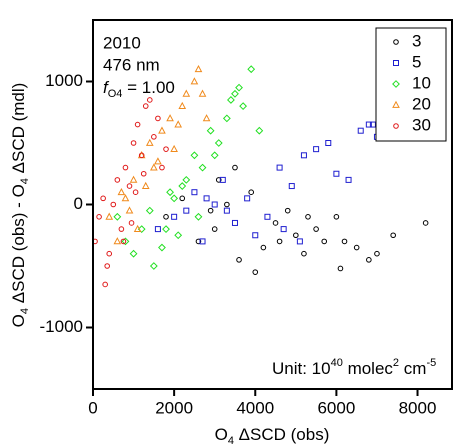 The width and height of the screenshot is (454, 446). What do you see at coordinates (139, 88) in the screenshot?
I see `annotation-factor: fO4 = 1.00` at bounding box center [139, 88].